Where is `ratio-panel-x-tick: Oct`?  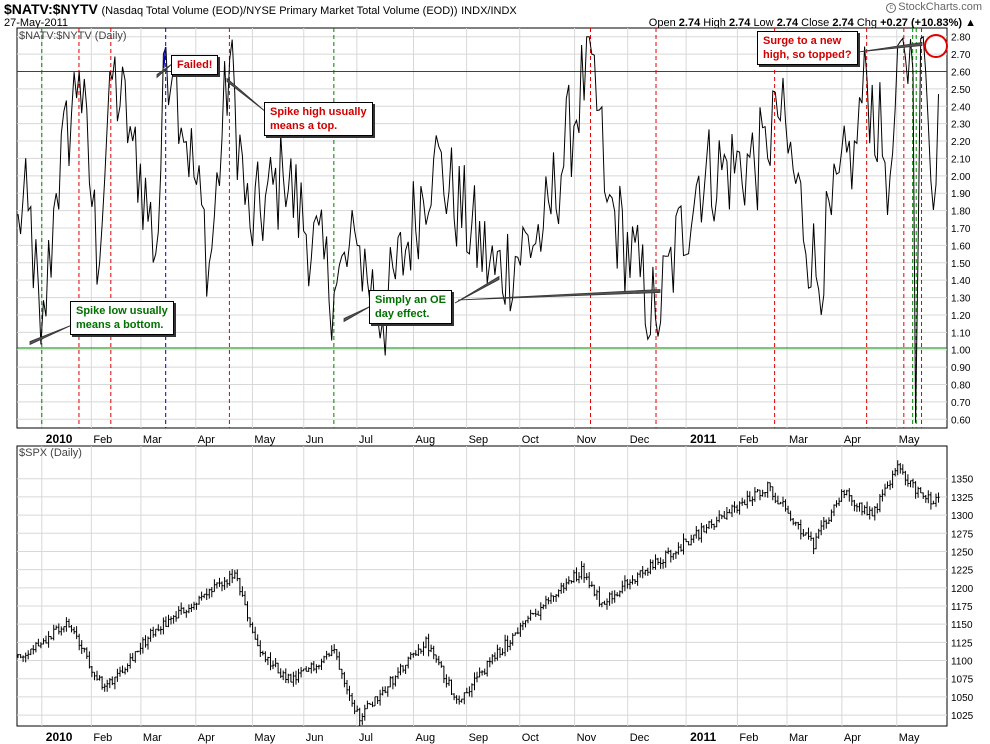 ratio-panel-x-tick: Oct is located at coordinates (530, 440).